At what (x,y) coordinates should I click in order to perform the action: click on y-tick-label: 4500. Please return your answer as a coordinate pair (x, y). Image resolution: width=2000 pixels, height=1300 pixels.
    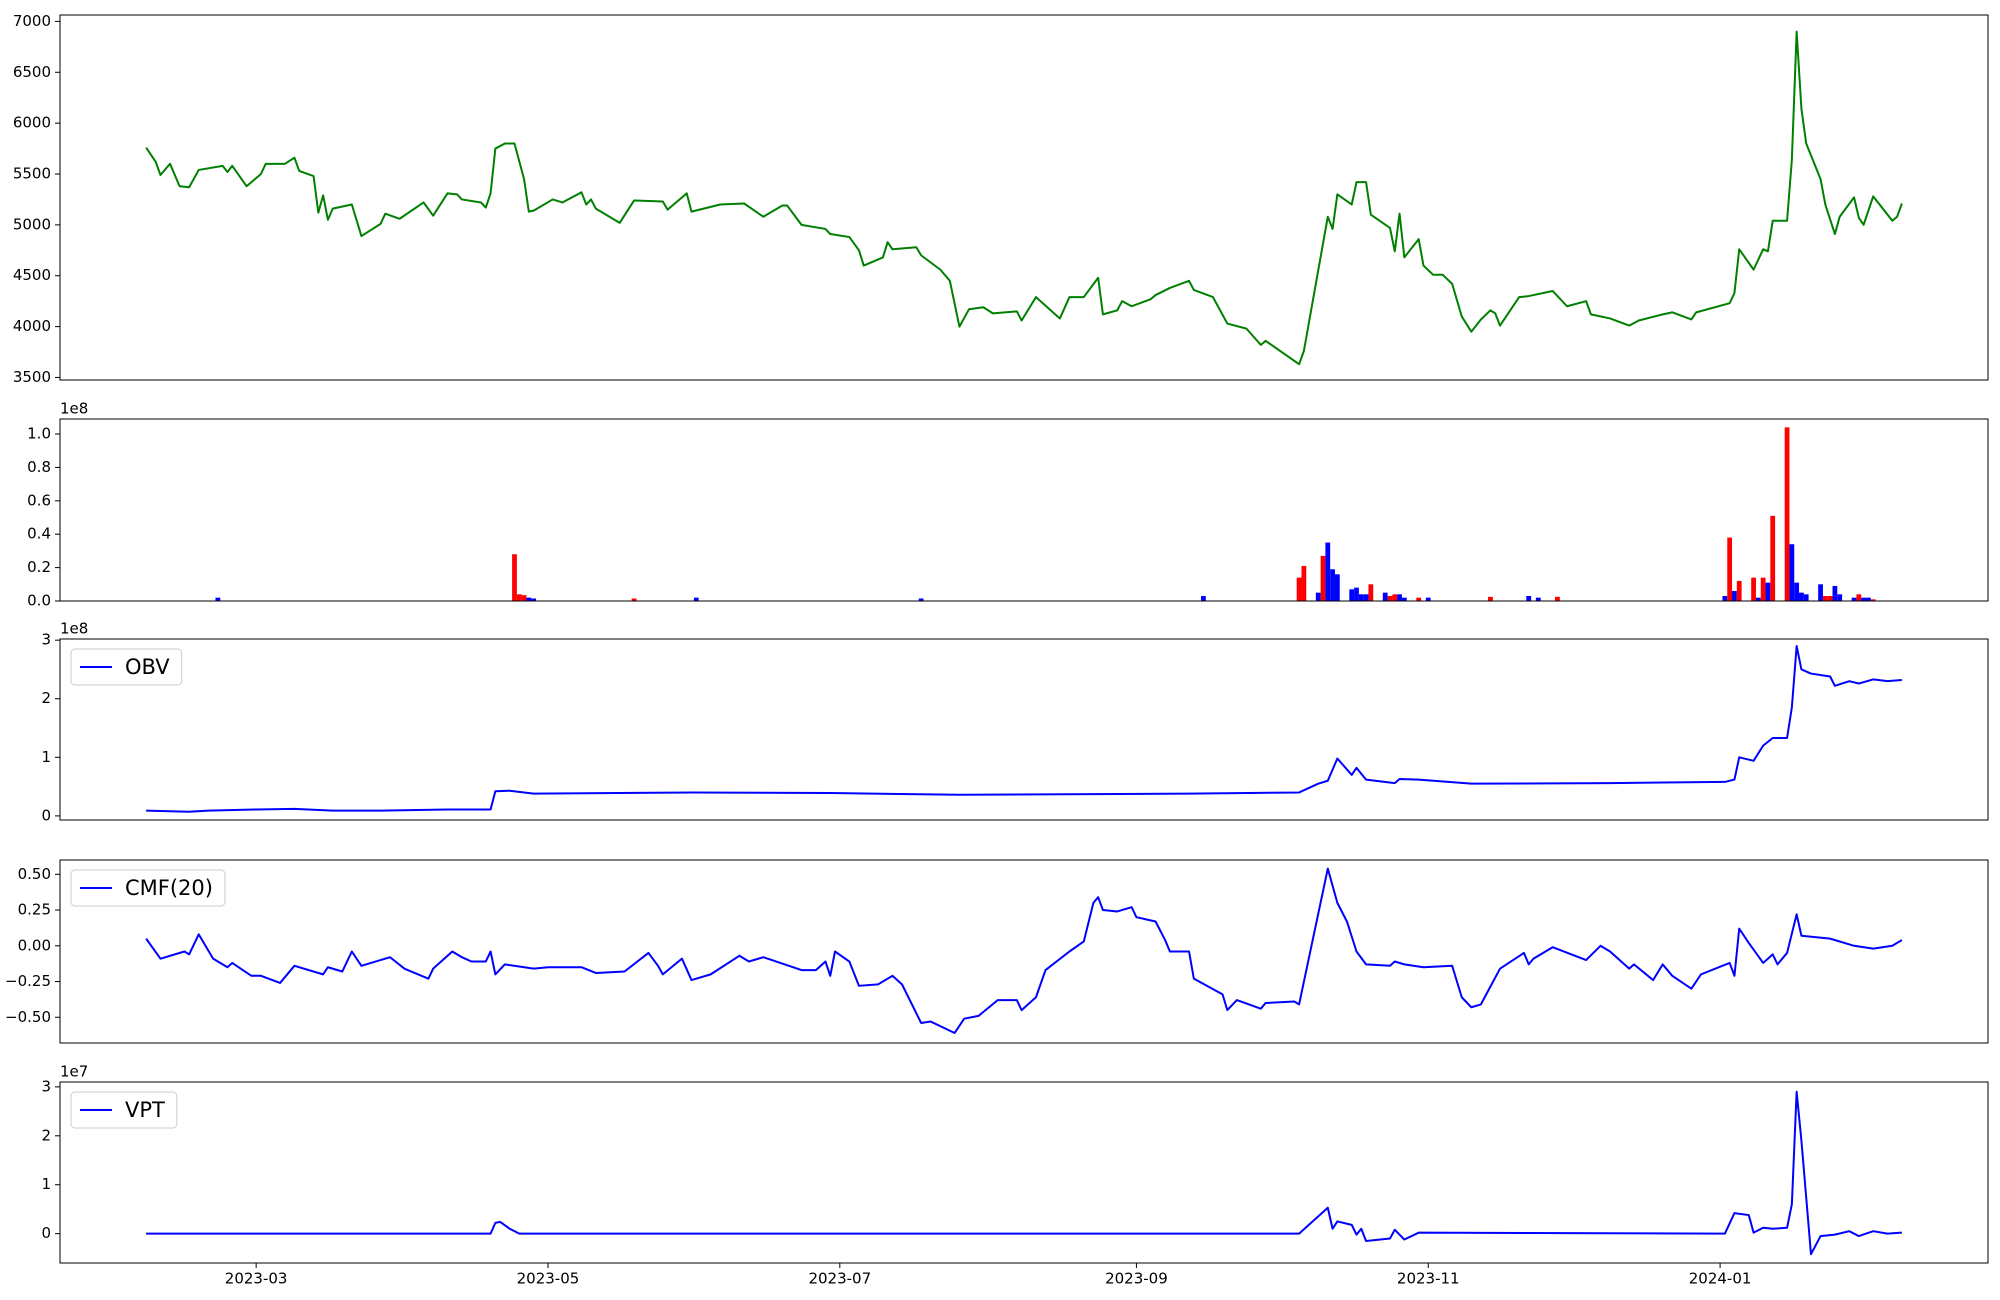
    Looking at the image, I should click on (32, 275).